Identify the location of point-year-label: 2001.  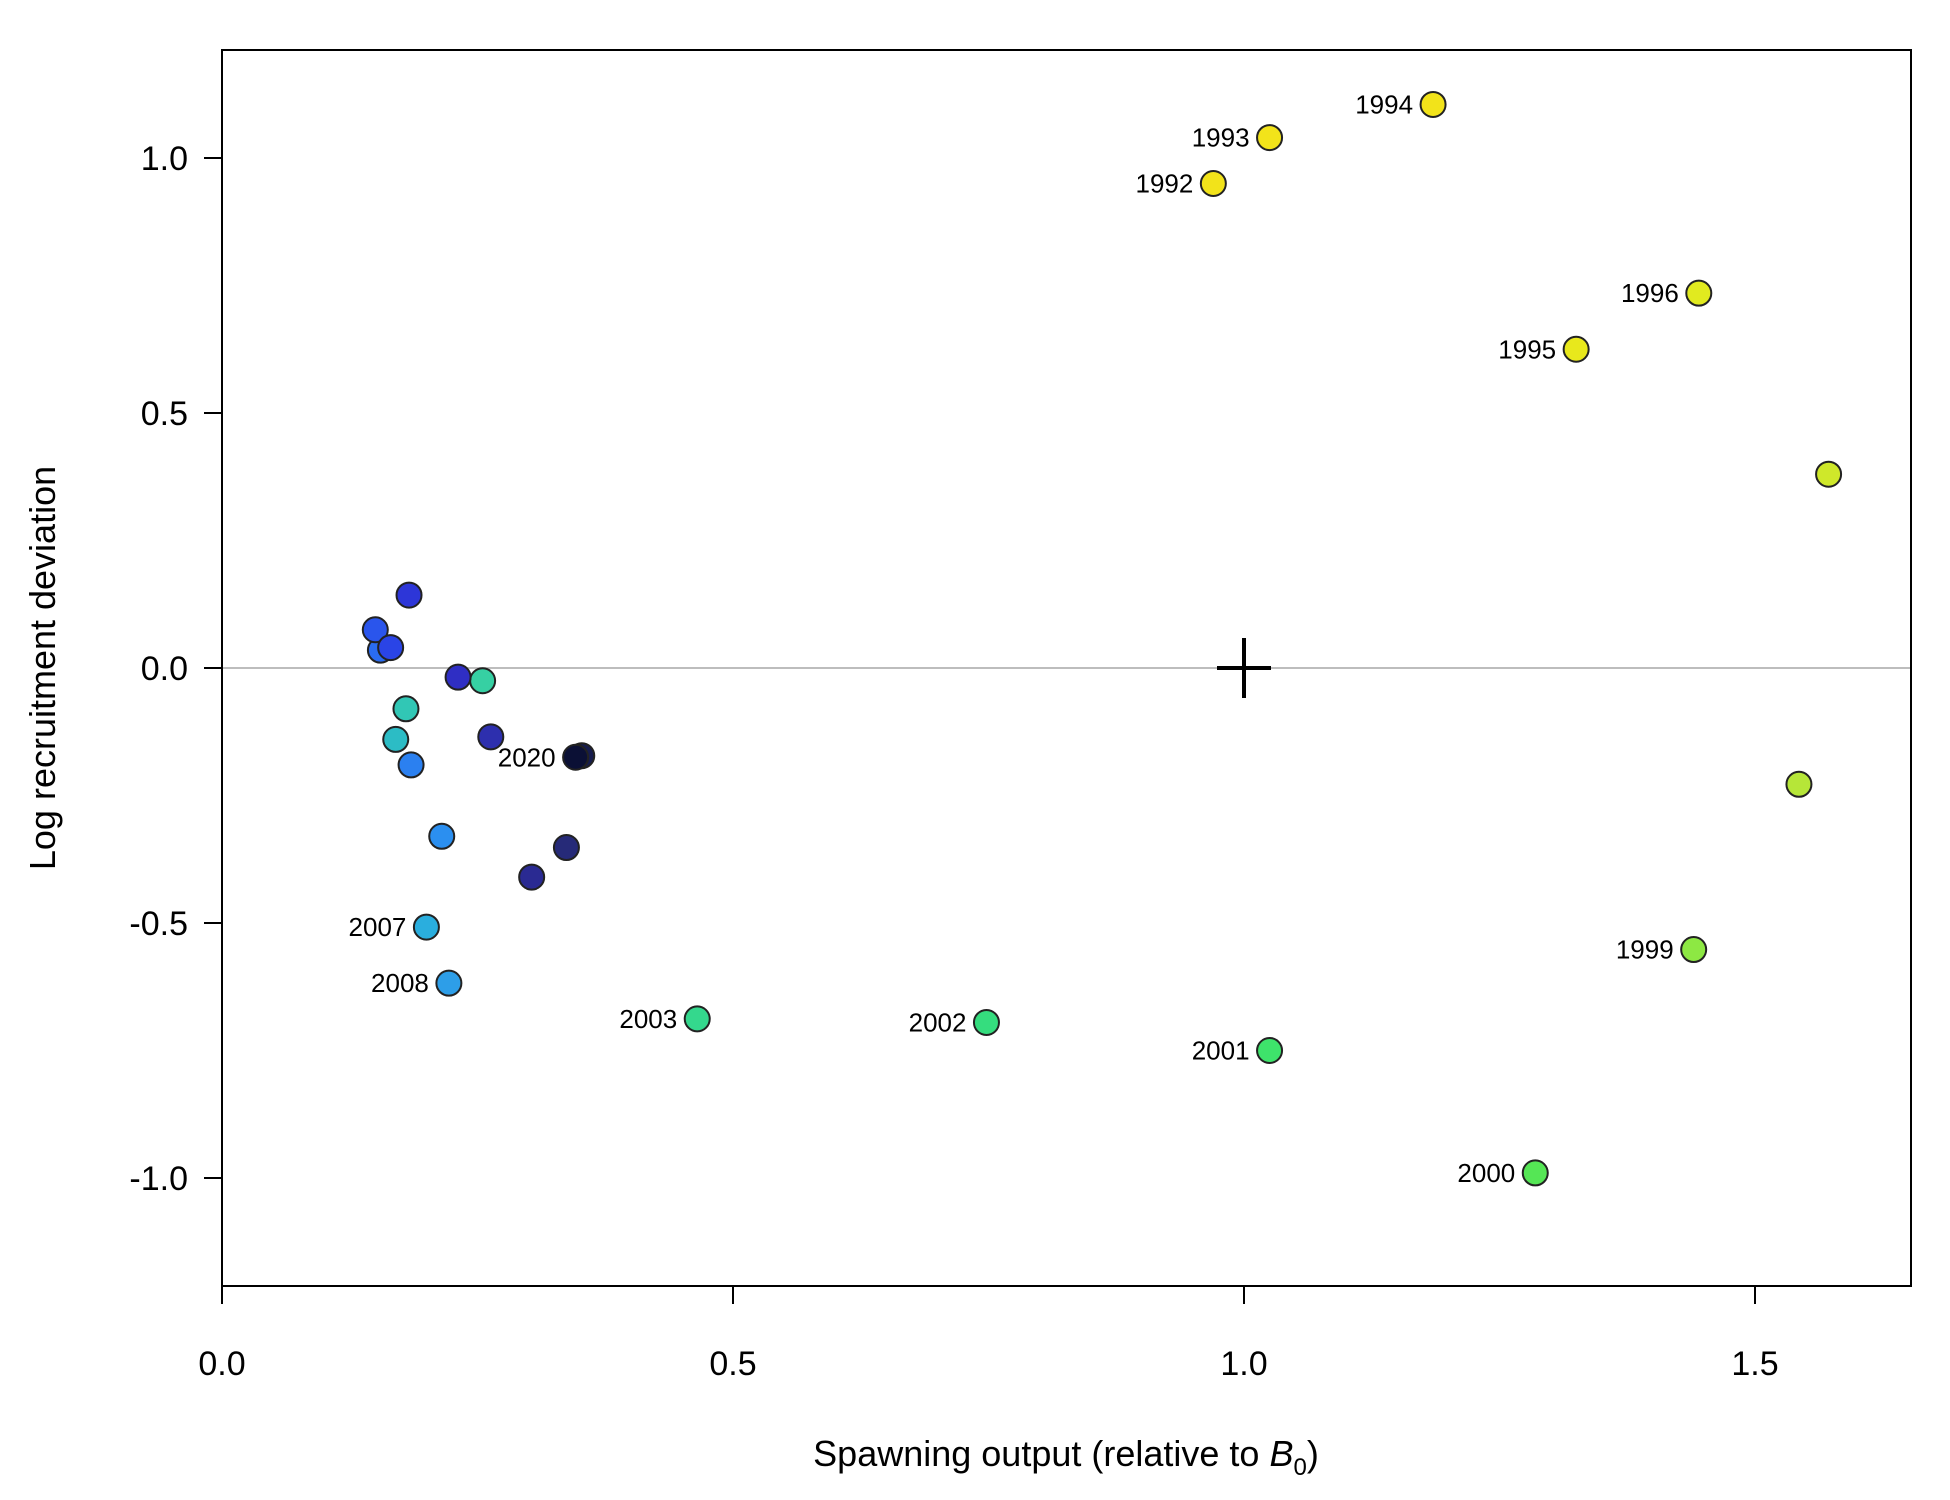
(1221, 1051).